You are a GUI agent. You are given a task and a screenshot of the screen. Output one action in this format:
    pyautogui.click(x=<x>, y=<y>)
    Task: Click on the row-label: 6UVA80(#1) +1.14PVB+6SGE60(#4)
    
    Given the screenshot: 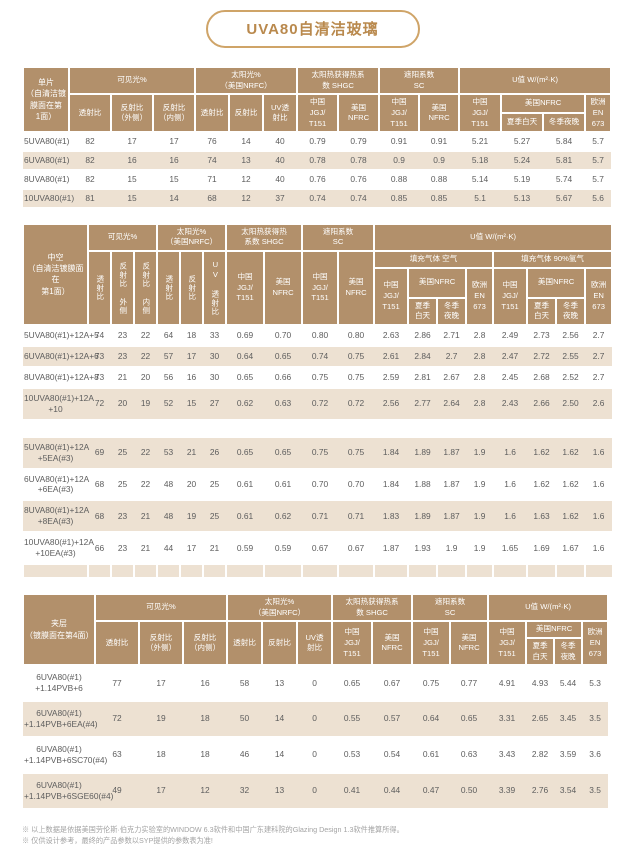 What is the action you would take?
    pyautogui.click(x=68, y=789)
    